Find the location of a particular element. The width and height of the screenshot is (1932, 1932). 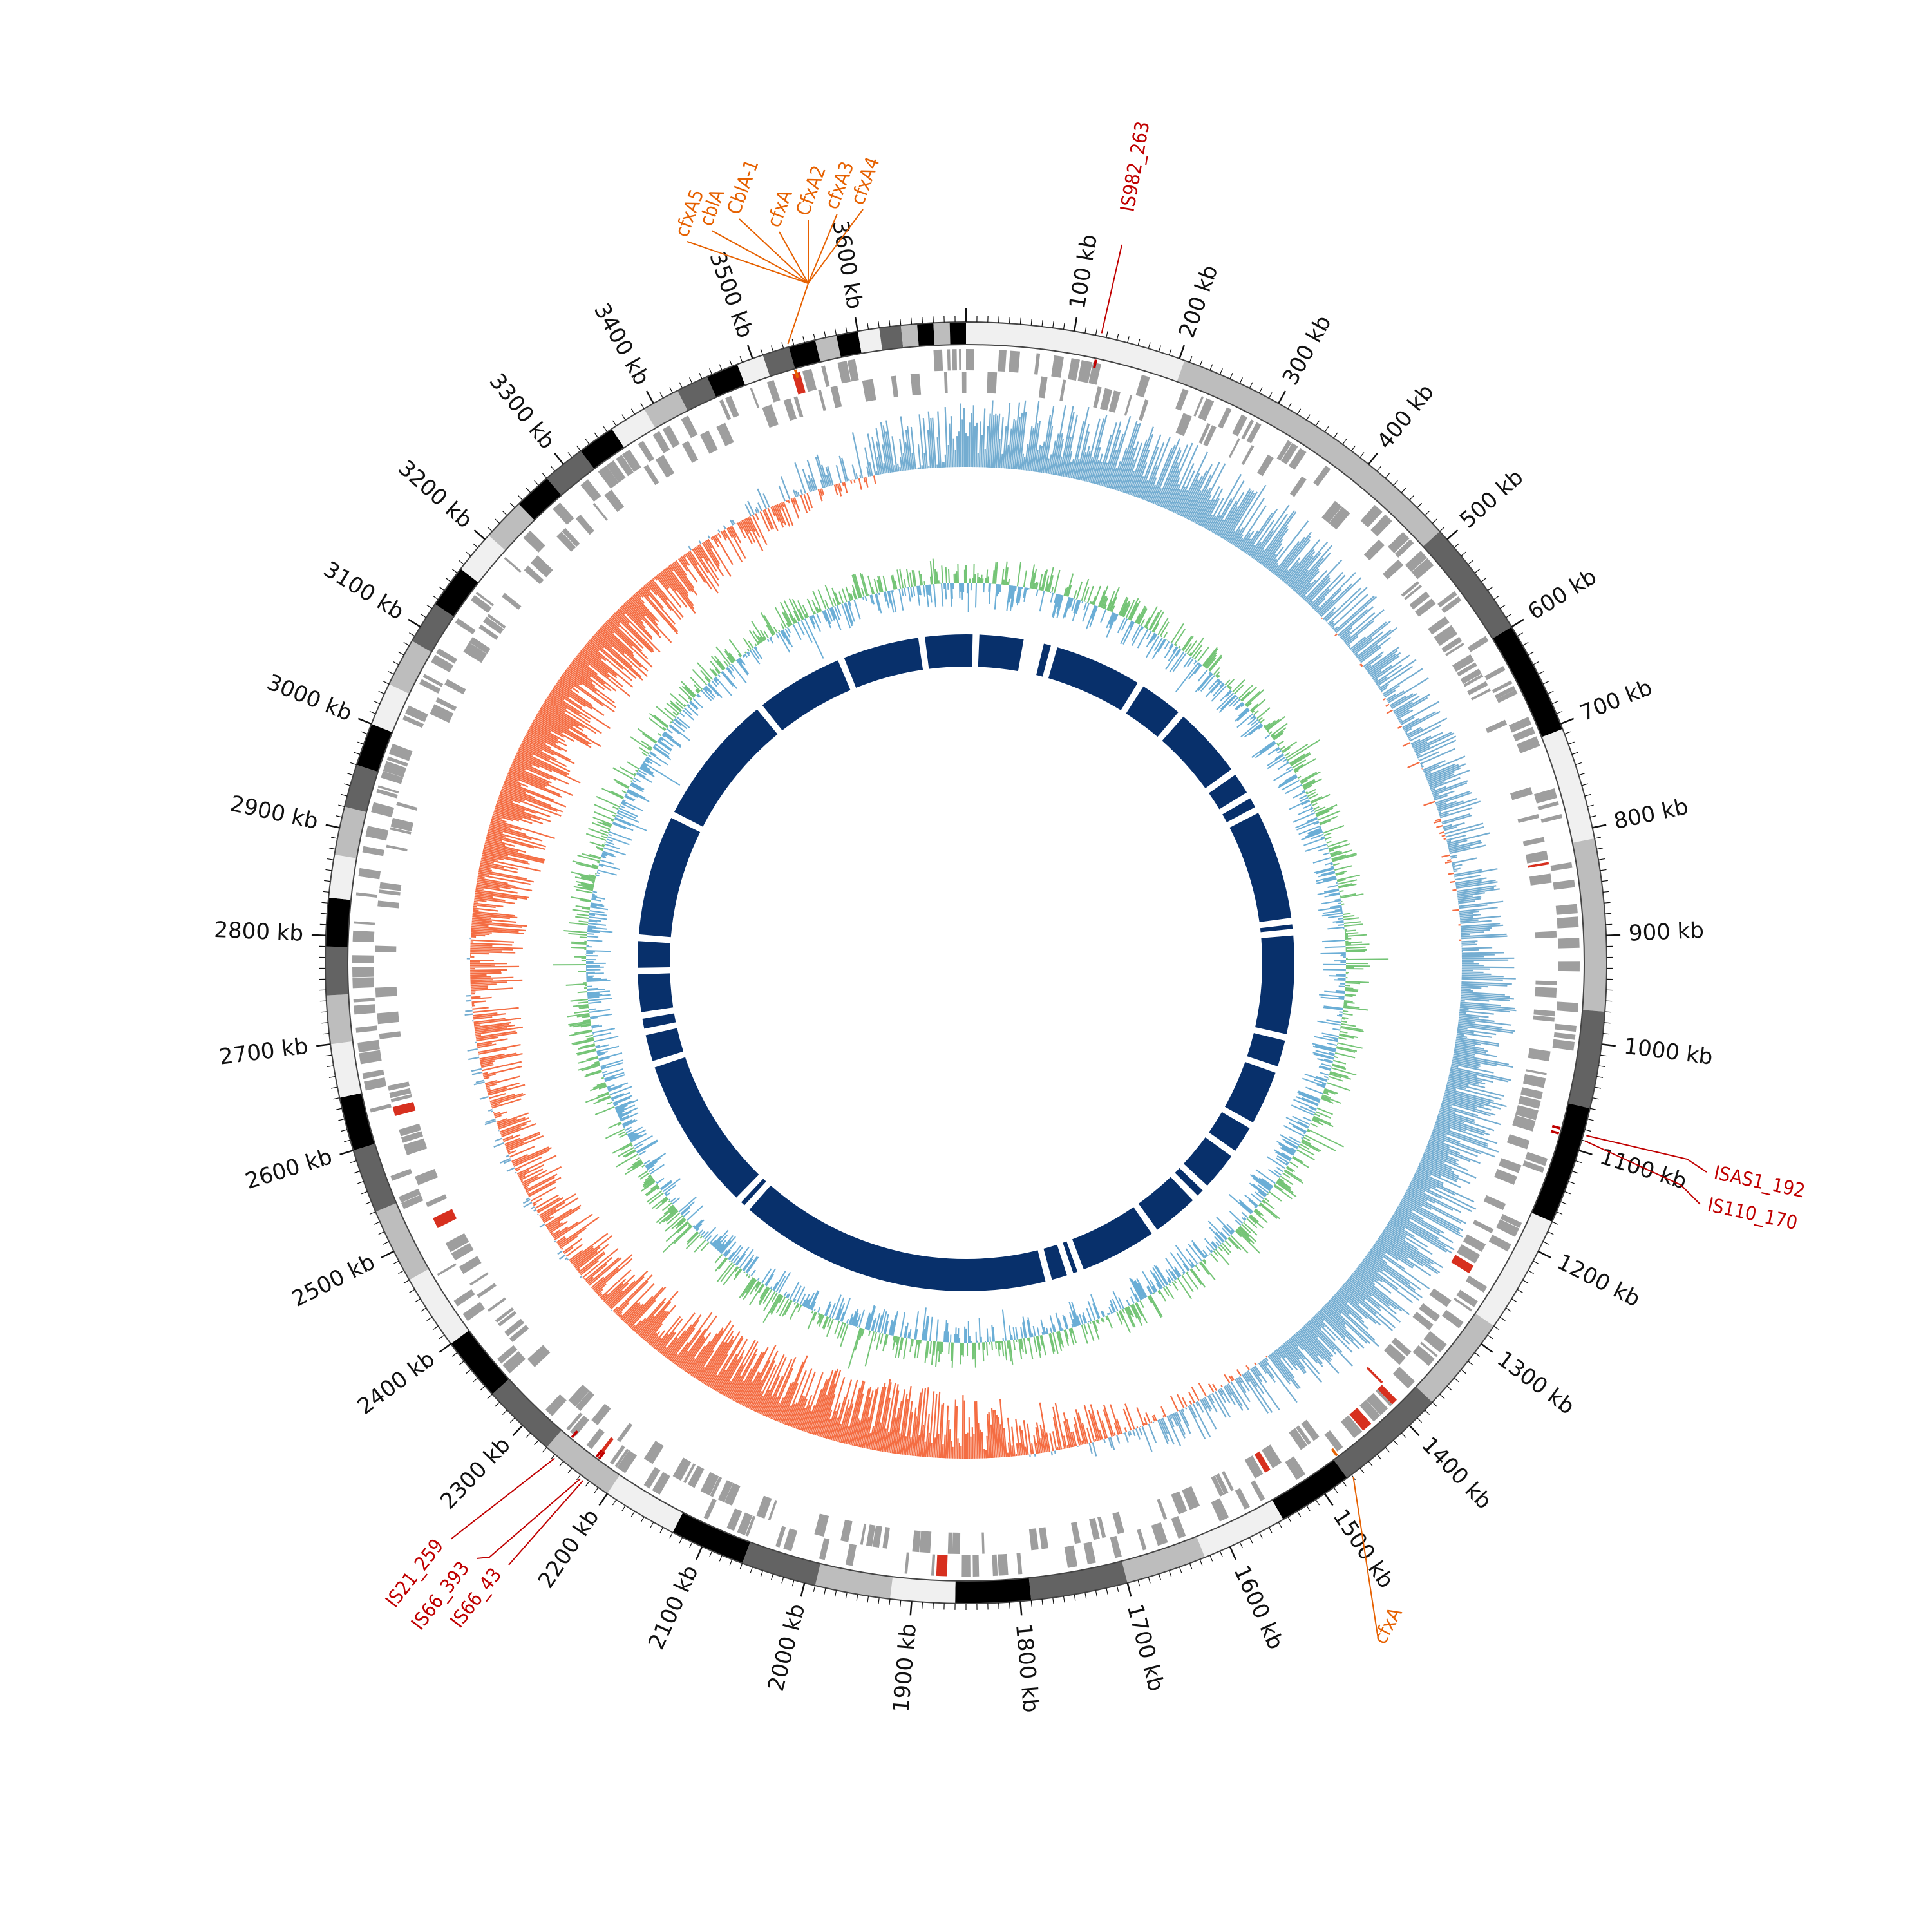

tick-label: 1000 kb is located at coordinates (1668, 1052).